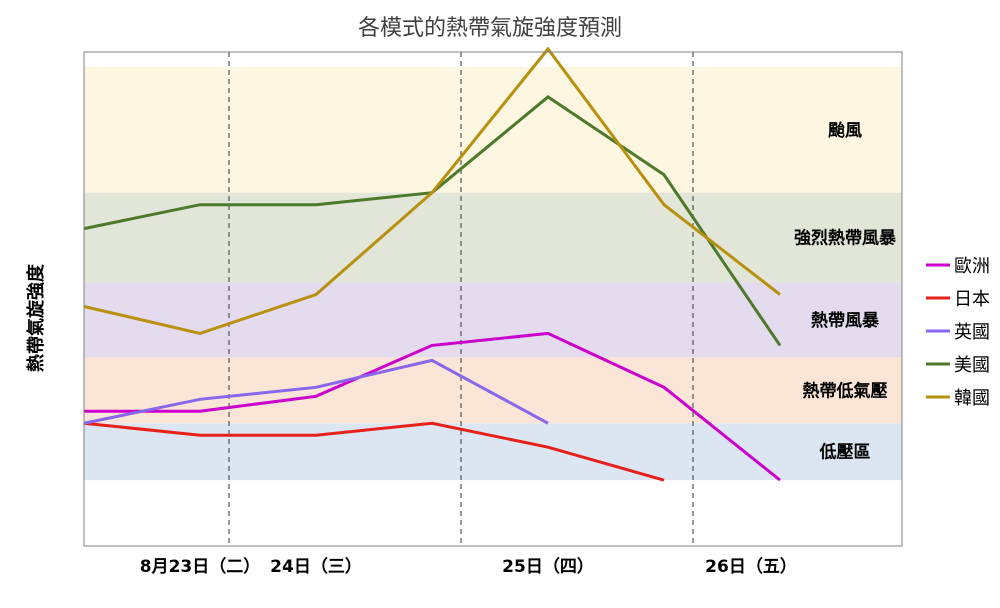 This screenshot has width=1000, height=608. Describe the element at coordinates (972, 332) in the screenshot. I see `legend-label-2: 英國` at that location.